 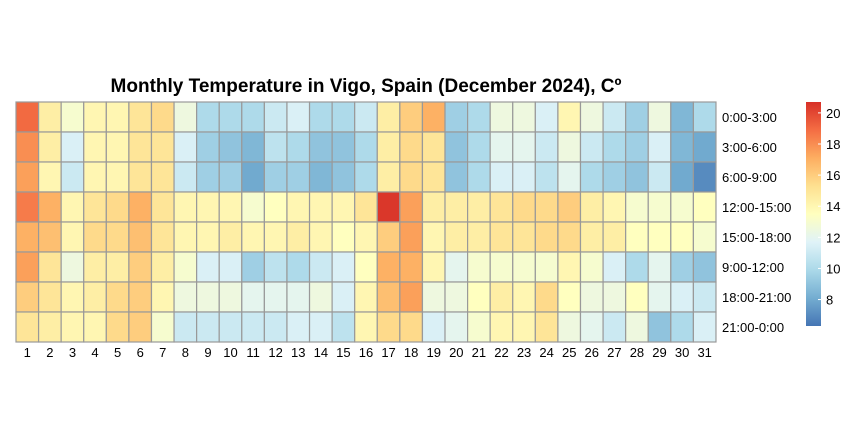 What do you see at coordinates (411, 352) in the screenshot?
I see `column-label: 18` at bounding box center [411, 352].